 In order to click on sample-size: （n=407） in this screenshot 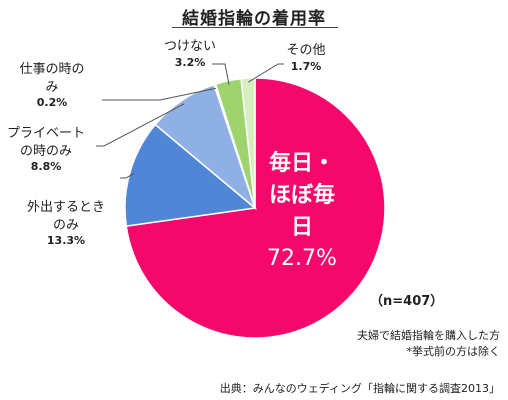, I will do `click(407, 301)`.